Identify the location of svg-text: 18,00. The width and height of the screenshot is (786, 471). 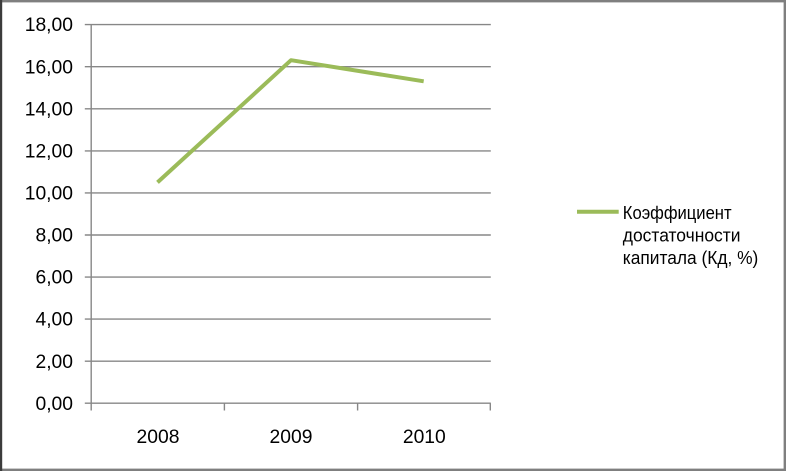
(49, 25).